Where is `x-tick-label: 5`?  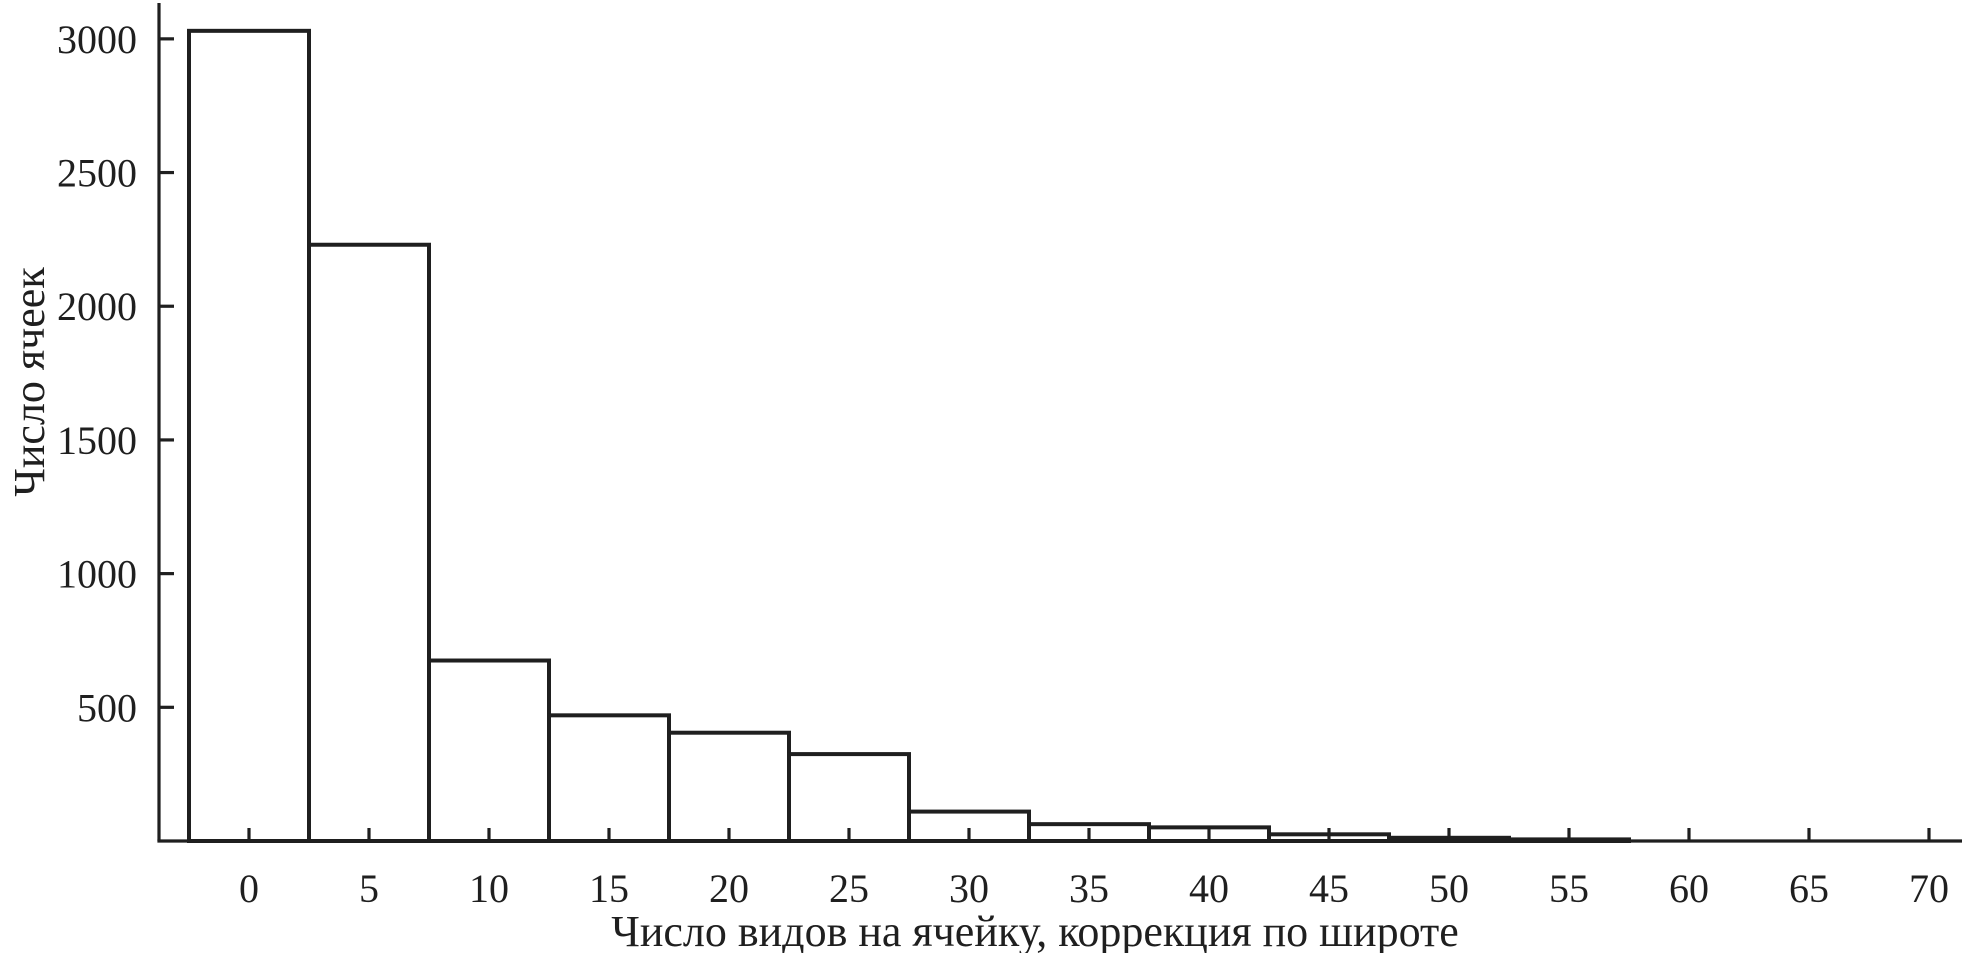 x-tick-label: 5 is located at coordinates (369, 888).